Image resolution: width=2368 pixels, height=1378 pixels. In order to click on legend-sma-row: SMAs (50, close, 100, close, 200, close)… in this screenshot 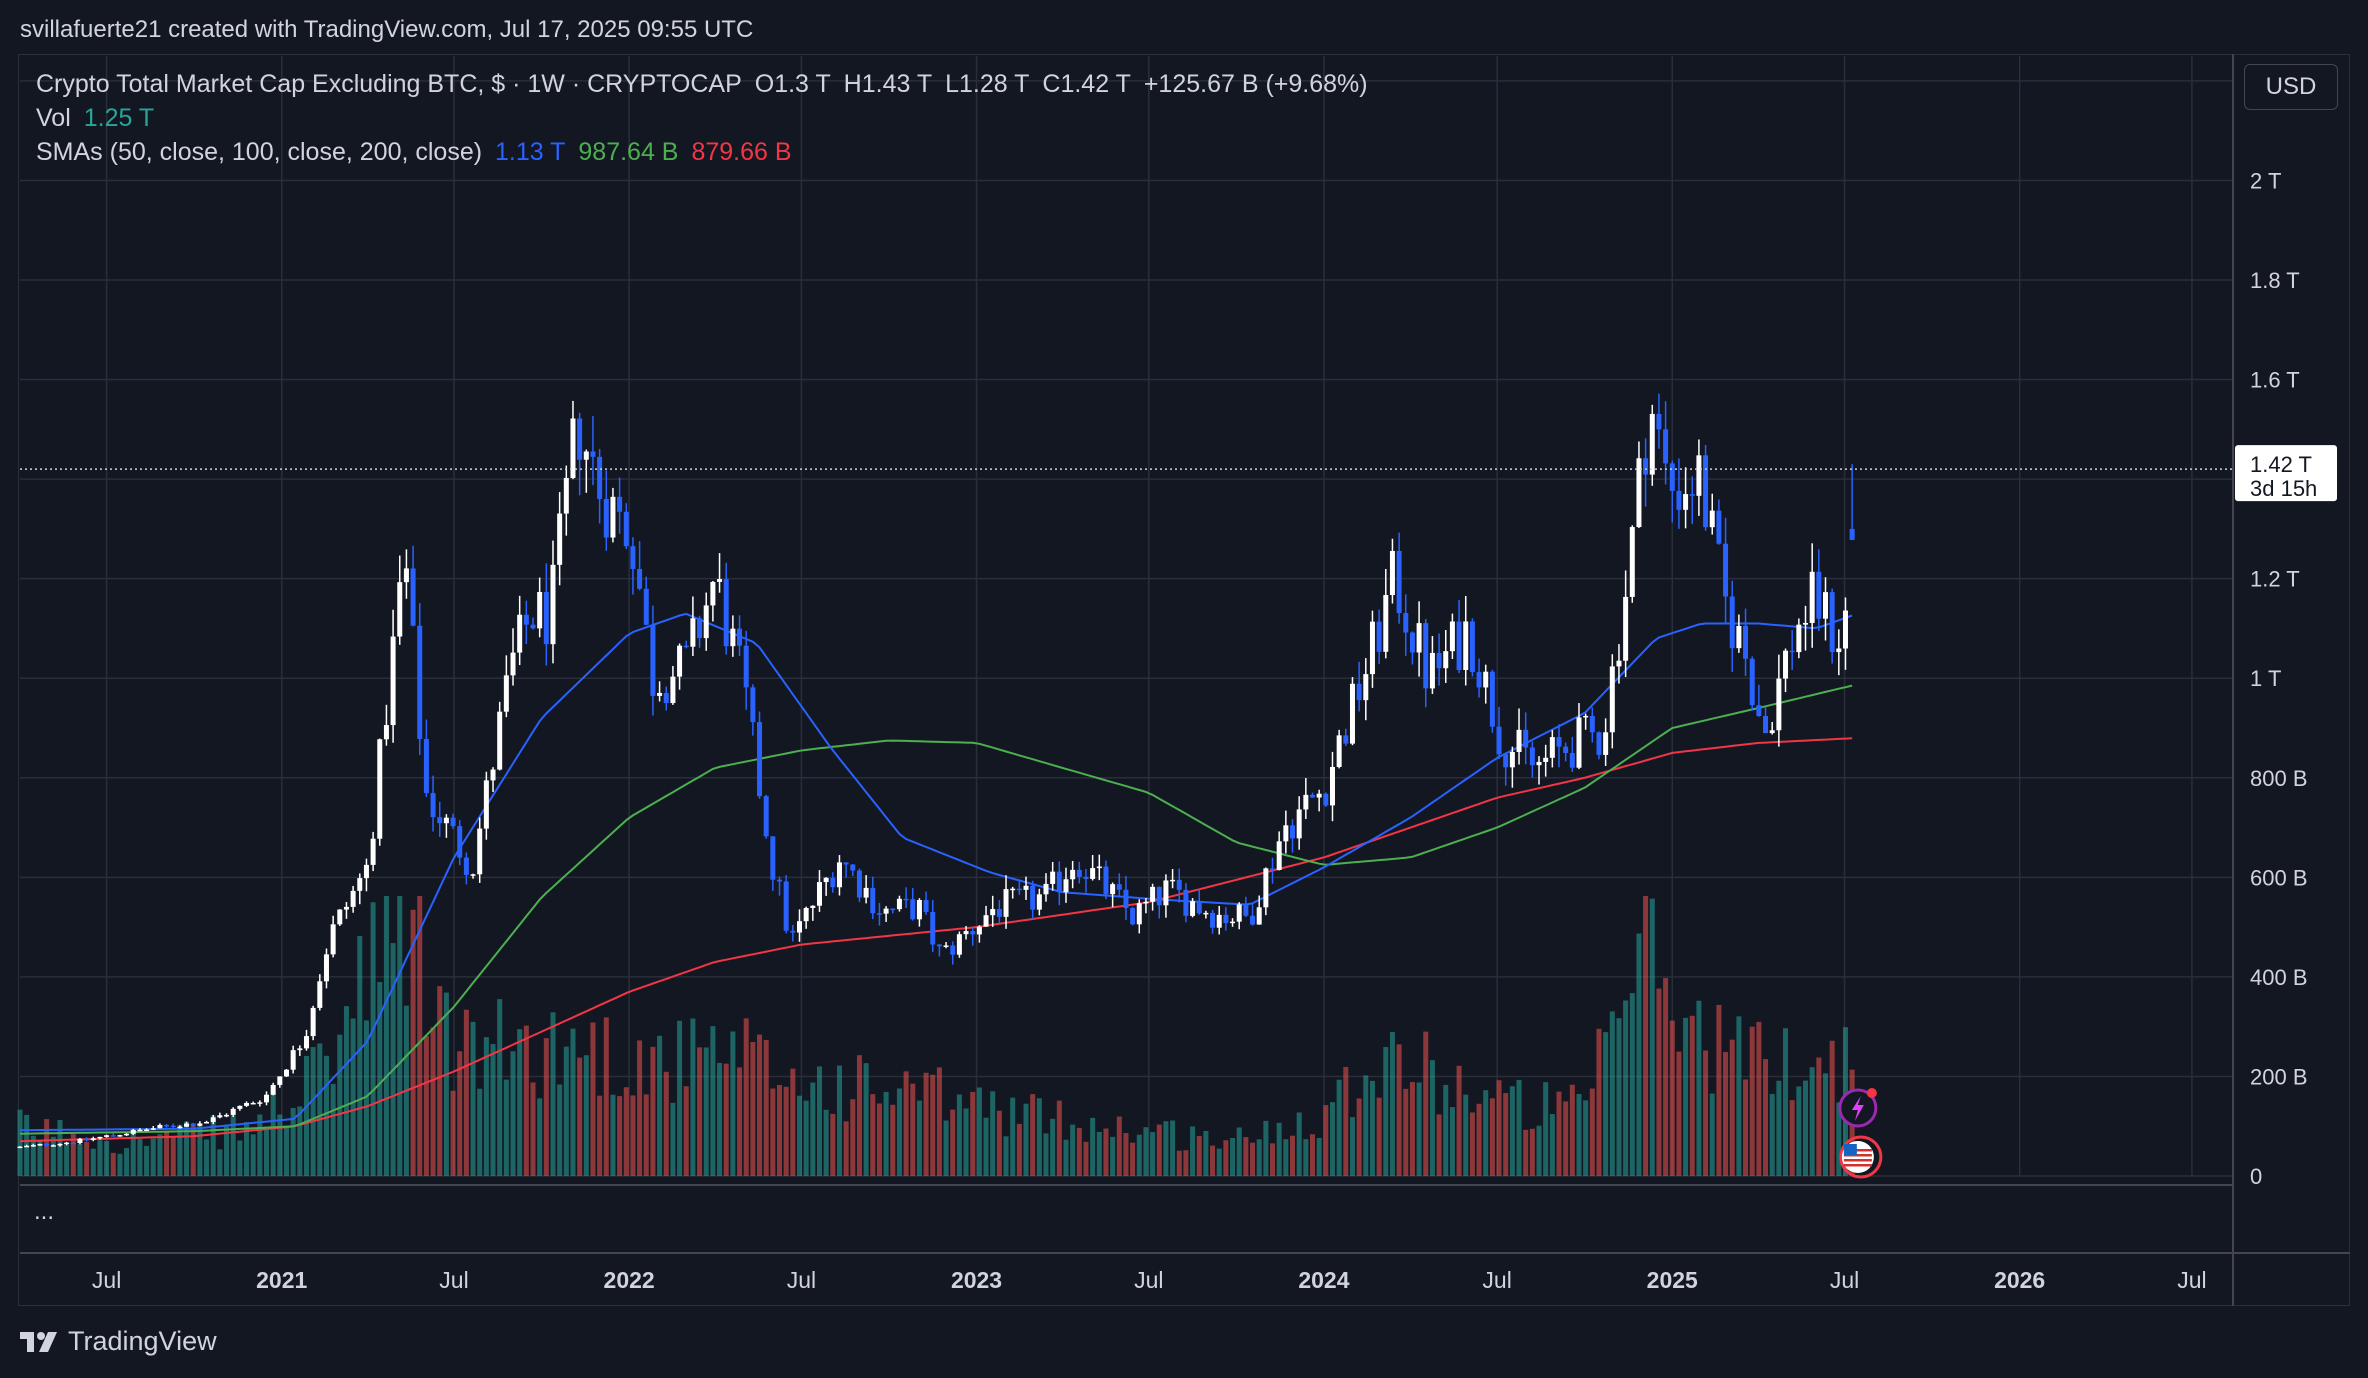, I will do `click(417, 152)`.